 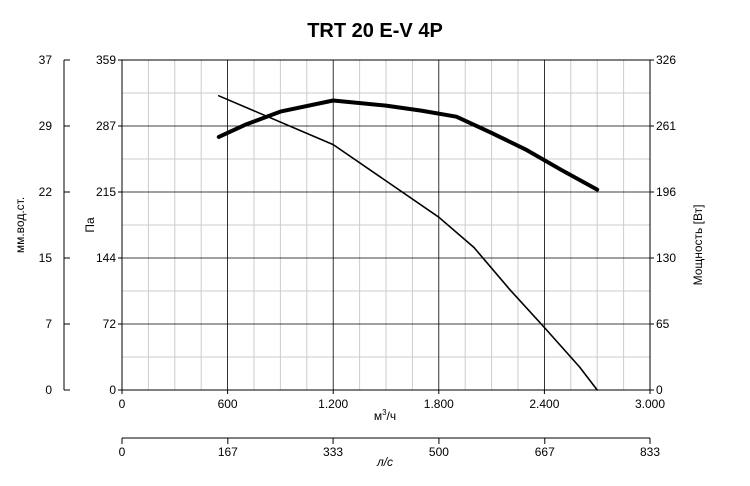 What do you see at coordinates (544, 404) in the screenshot?
I see `x-tick-label: 2.400` at bounding box center [544, 404].